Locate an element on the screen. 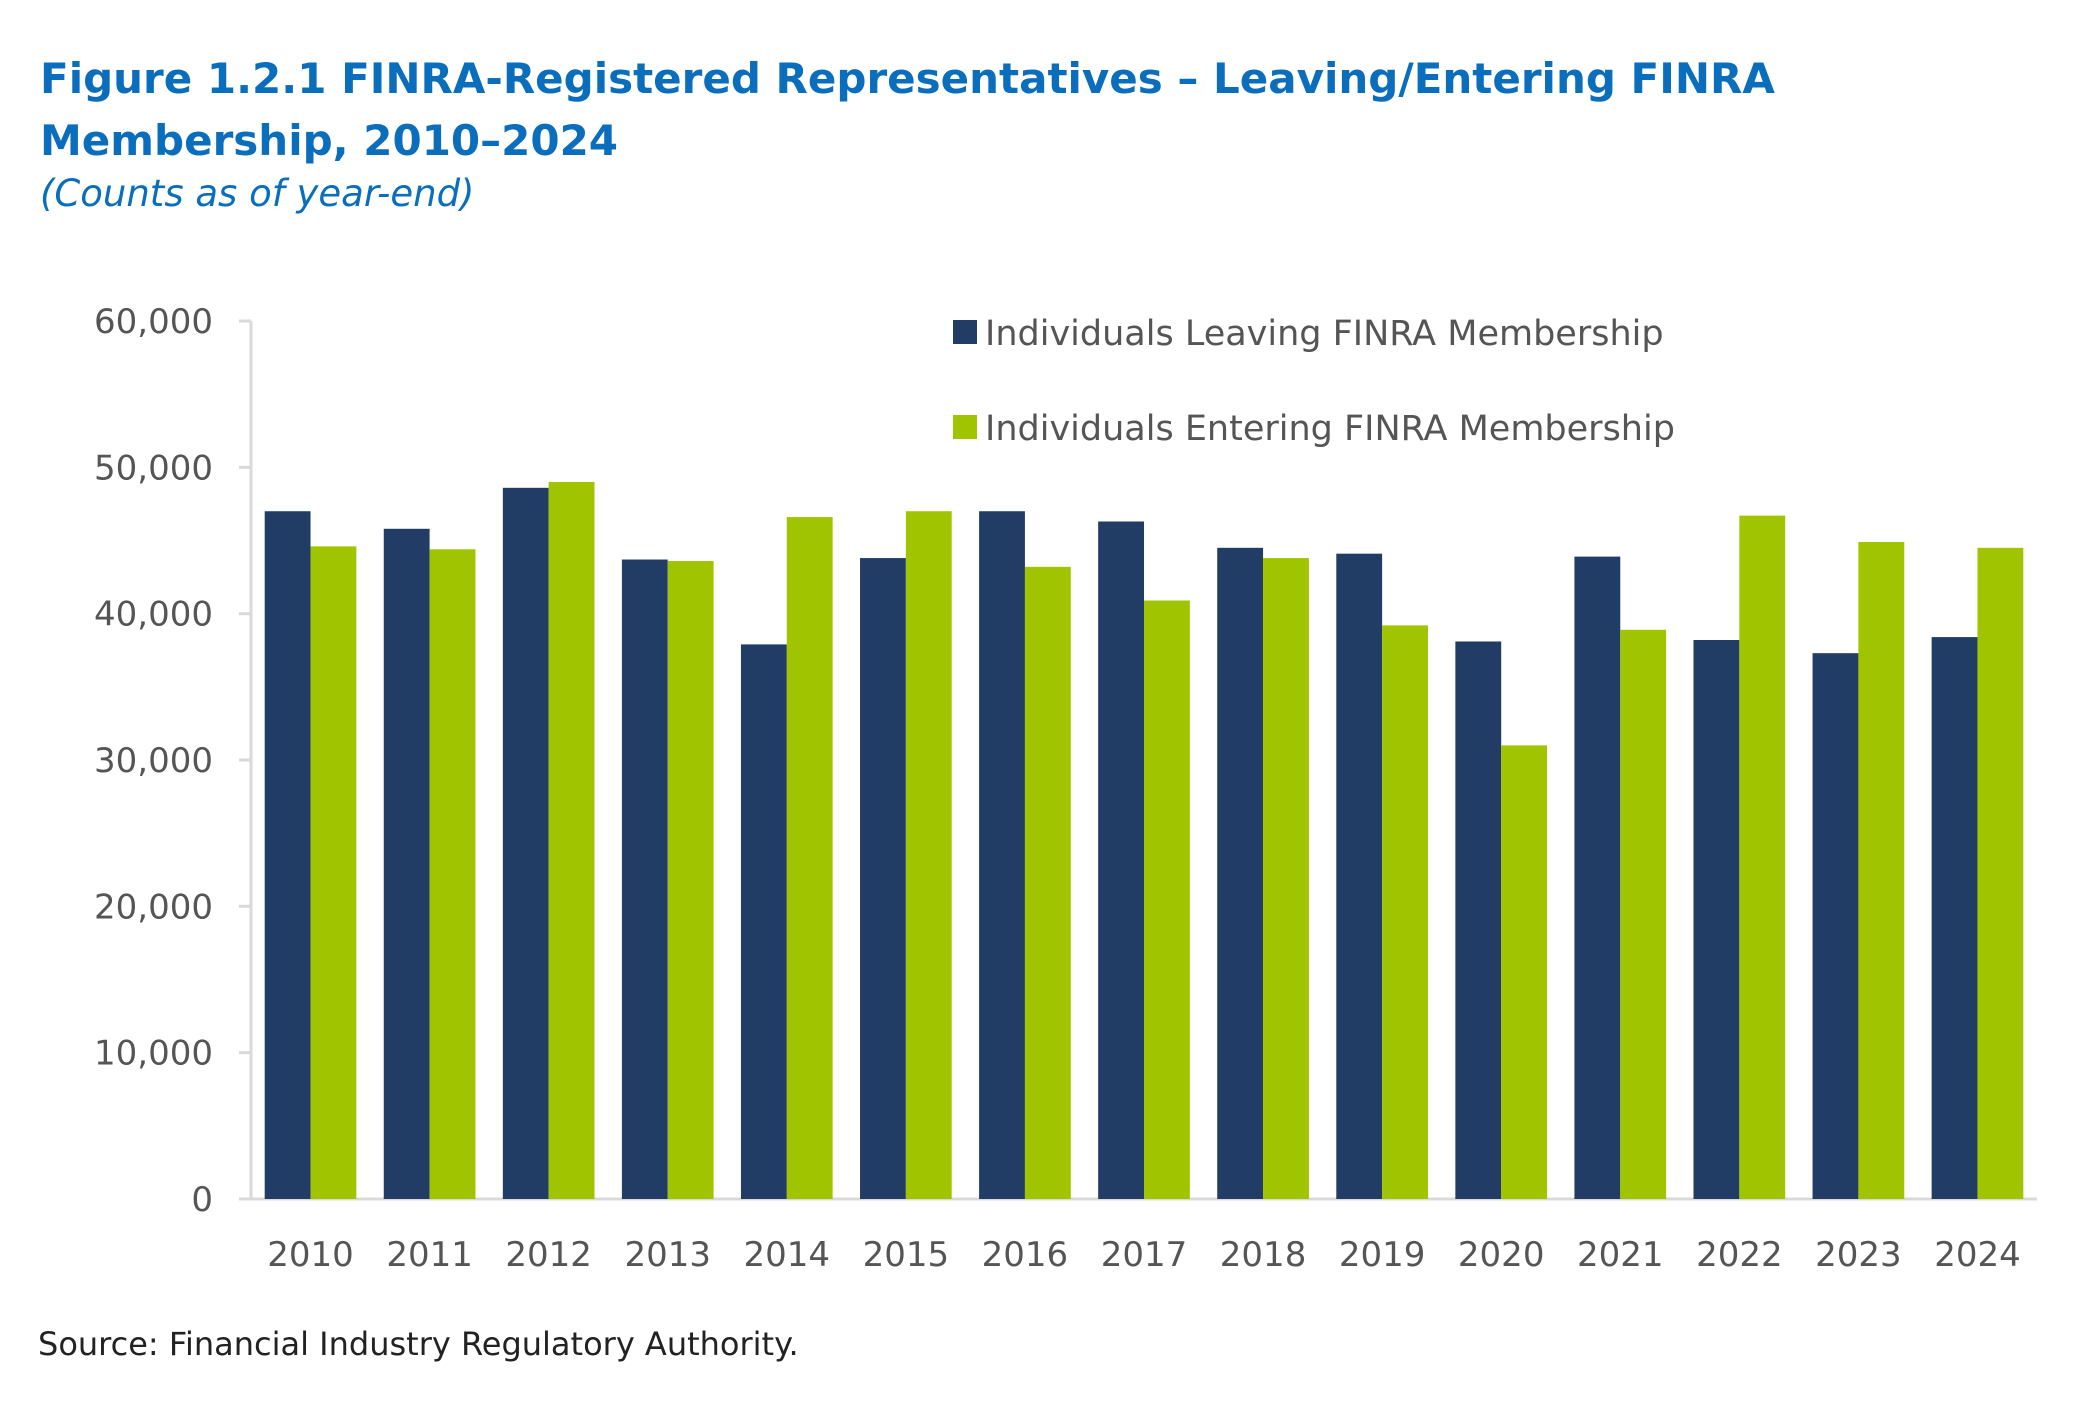  bar-entering-2011 is located at coordinates (452, 874).